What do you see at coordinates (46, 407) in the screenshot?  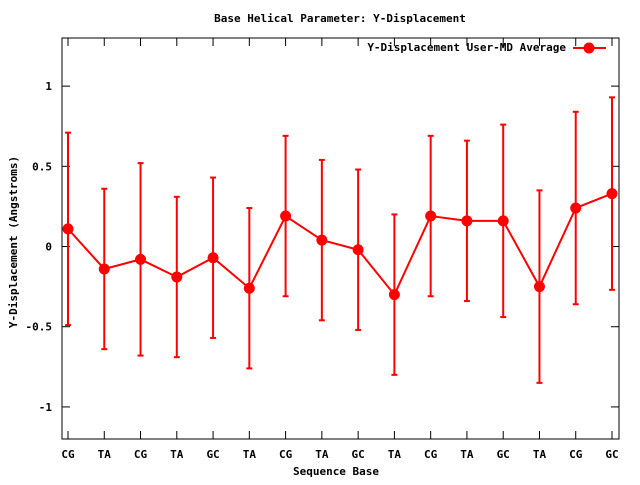 I see `y-tick-label: -1` at bounding box center [46, 407].